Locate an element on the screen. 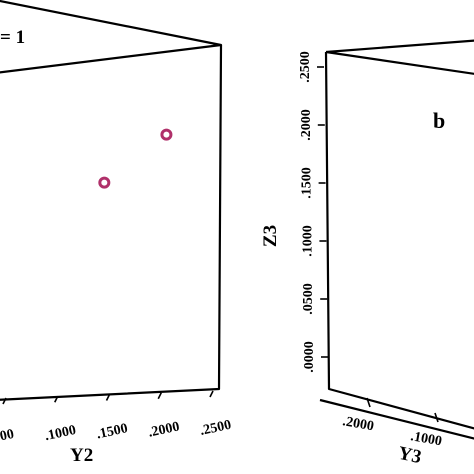 The image size is (474, 474). panel-b-x-tick-label: .1000 is located at coordinates (426, 439).